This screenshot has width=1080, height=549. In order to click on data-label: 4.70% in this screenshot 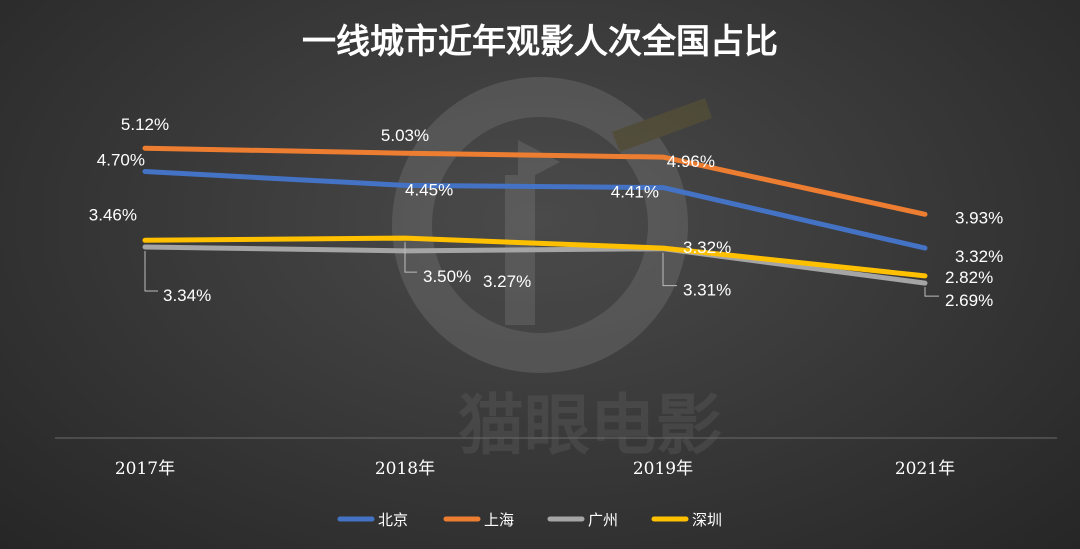, I will do `click(121, 160)`.